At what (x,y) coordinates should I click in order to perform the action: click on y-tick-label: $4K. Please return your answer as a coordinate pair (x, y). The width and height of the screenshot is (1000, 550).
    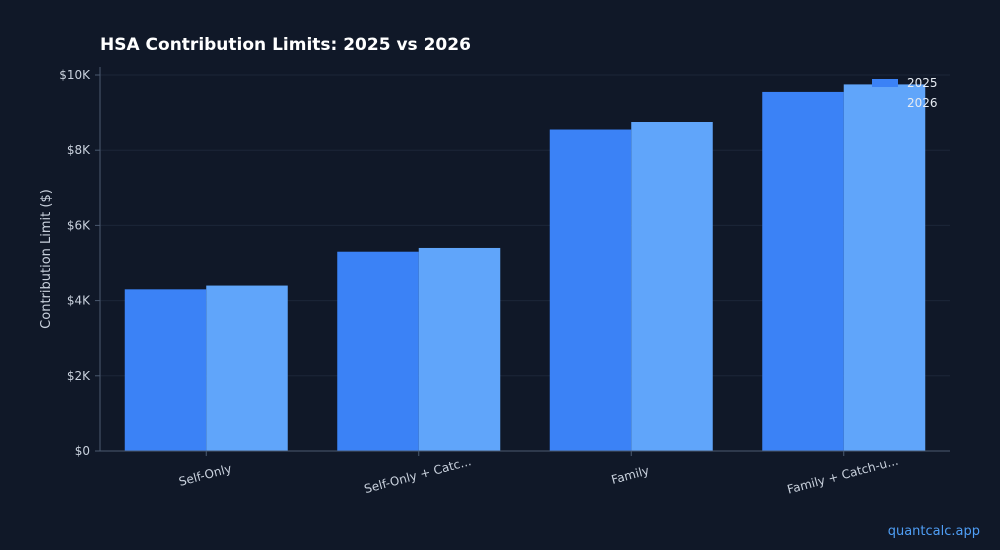
    Looking at the image, I should click on (79, 301).